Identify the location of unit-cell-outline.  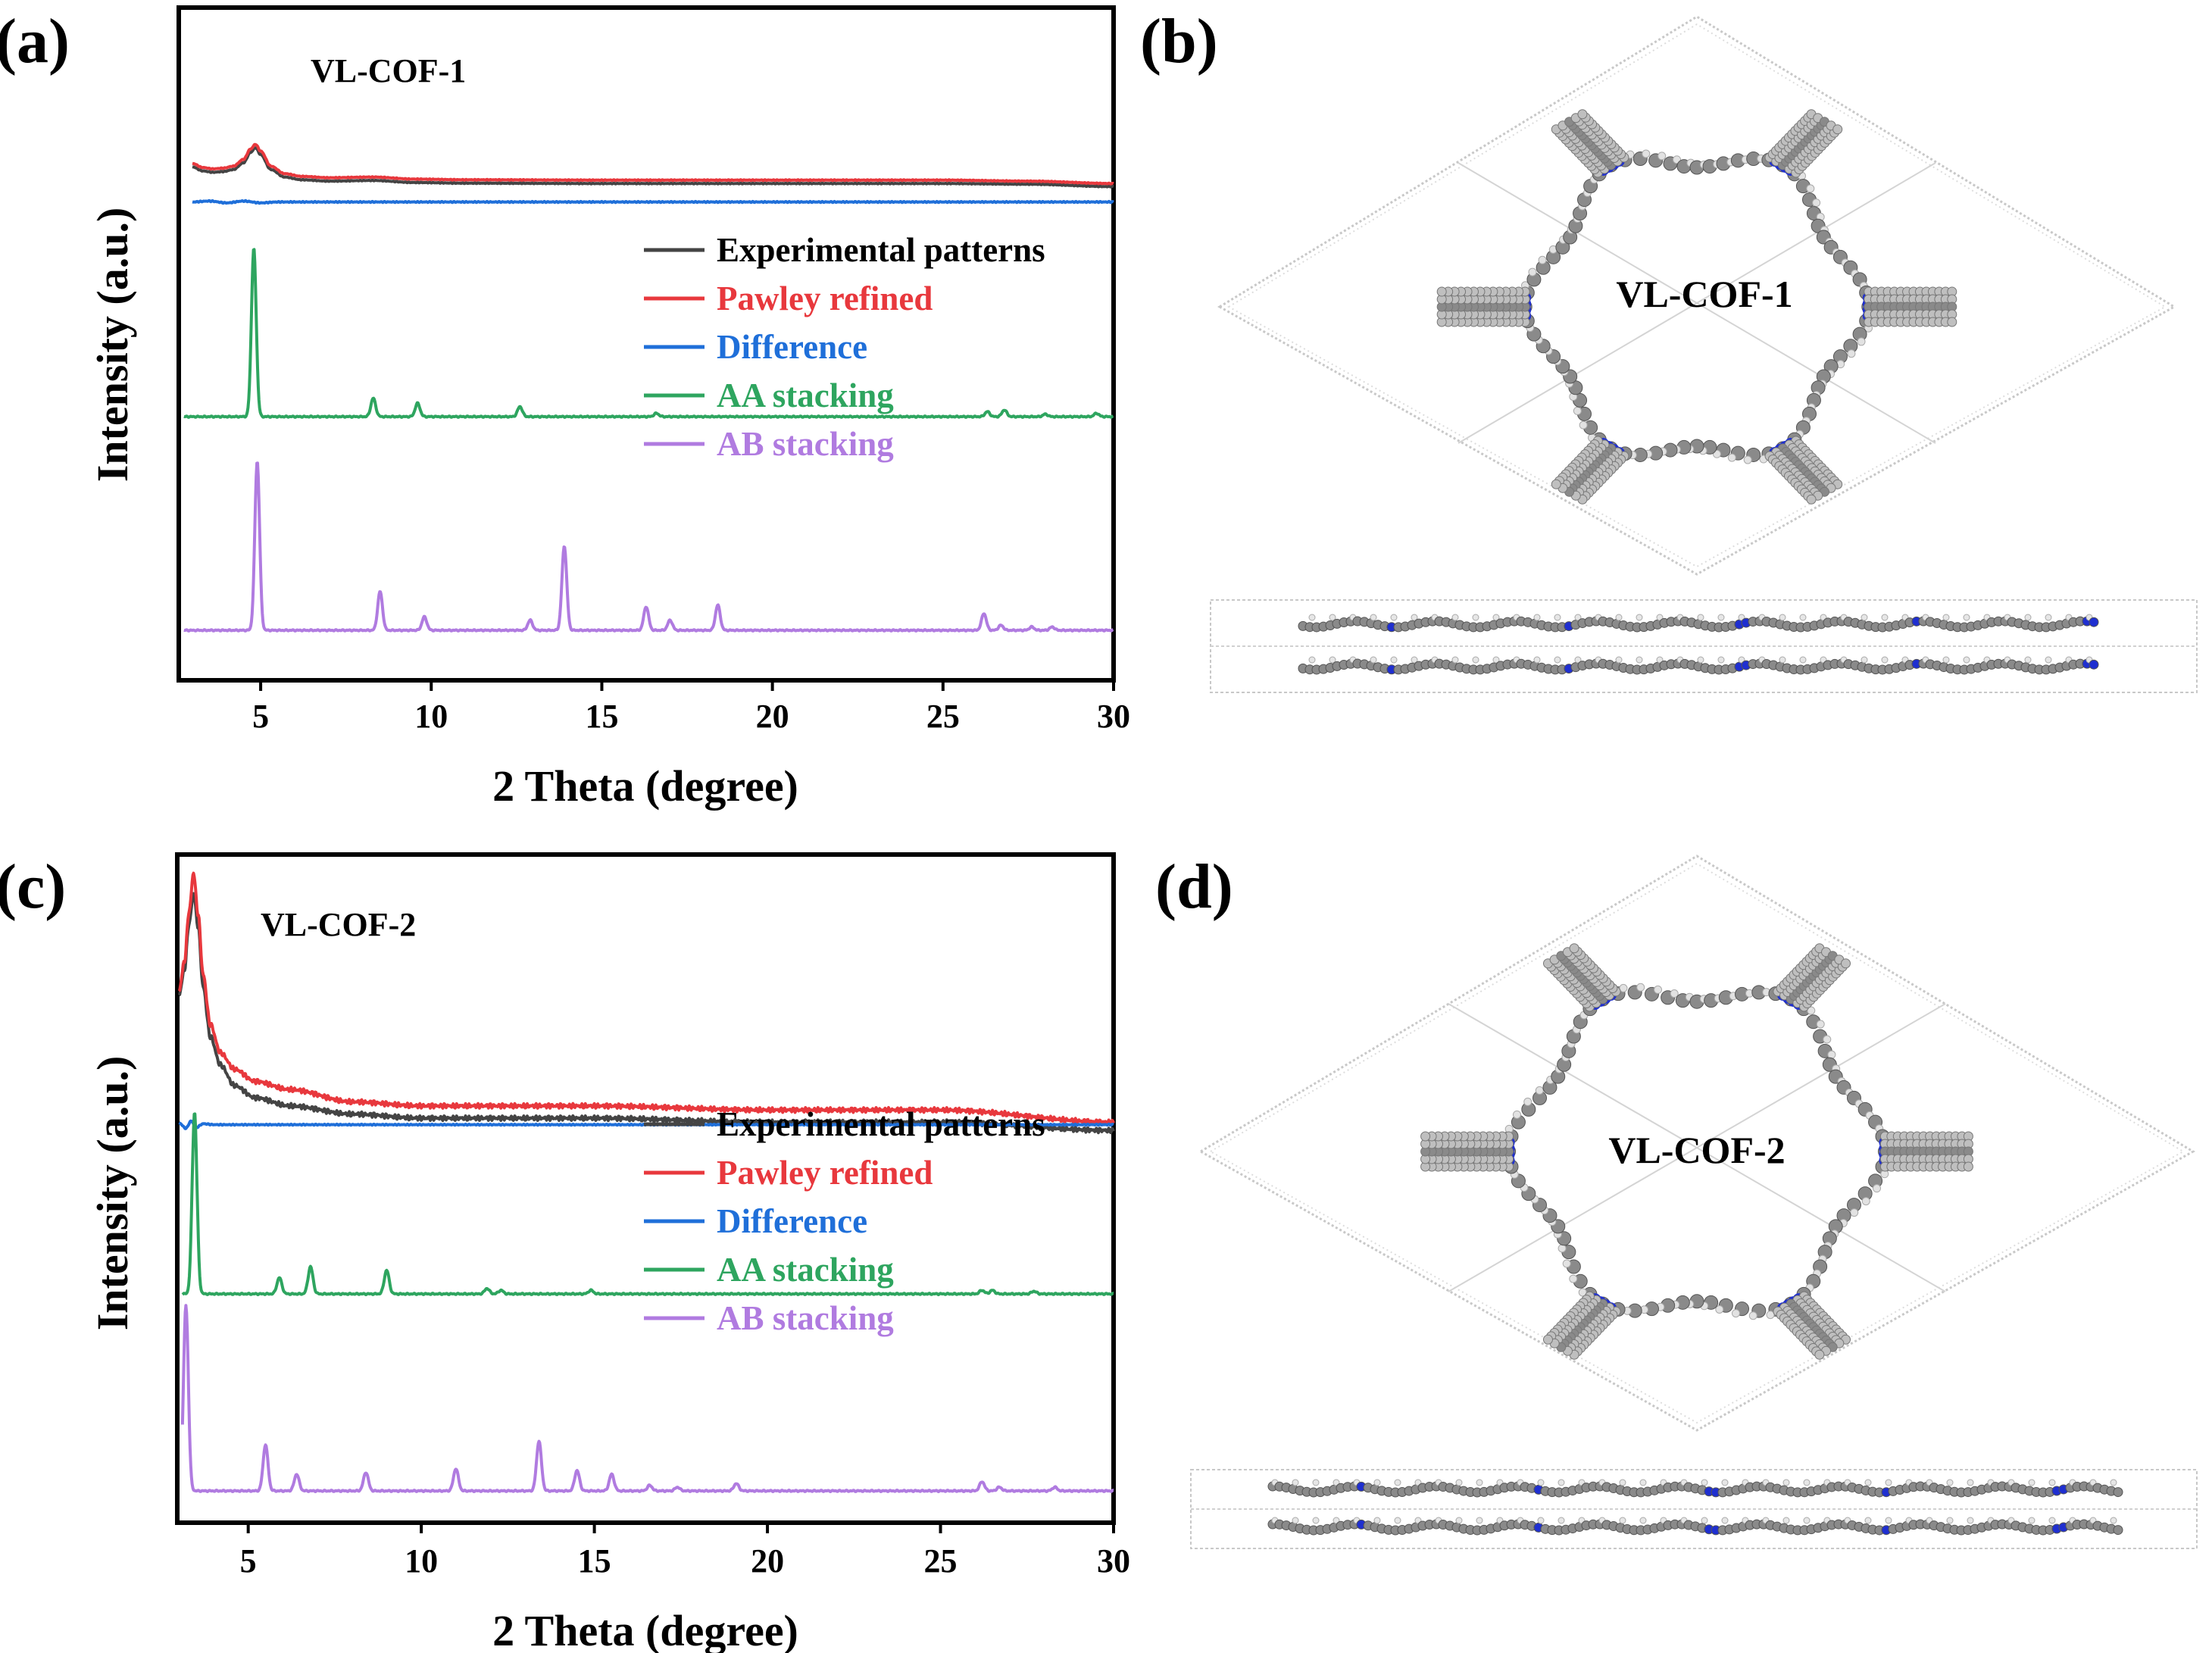
(1696, 295).